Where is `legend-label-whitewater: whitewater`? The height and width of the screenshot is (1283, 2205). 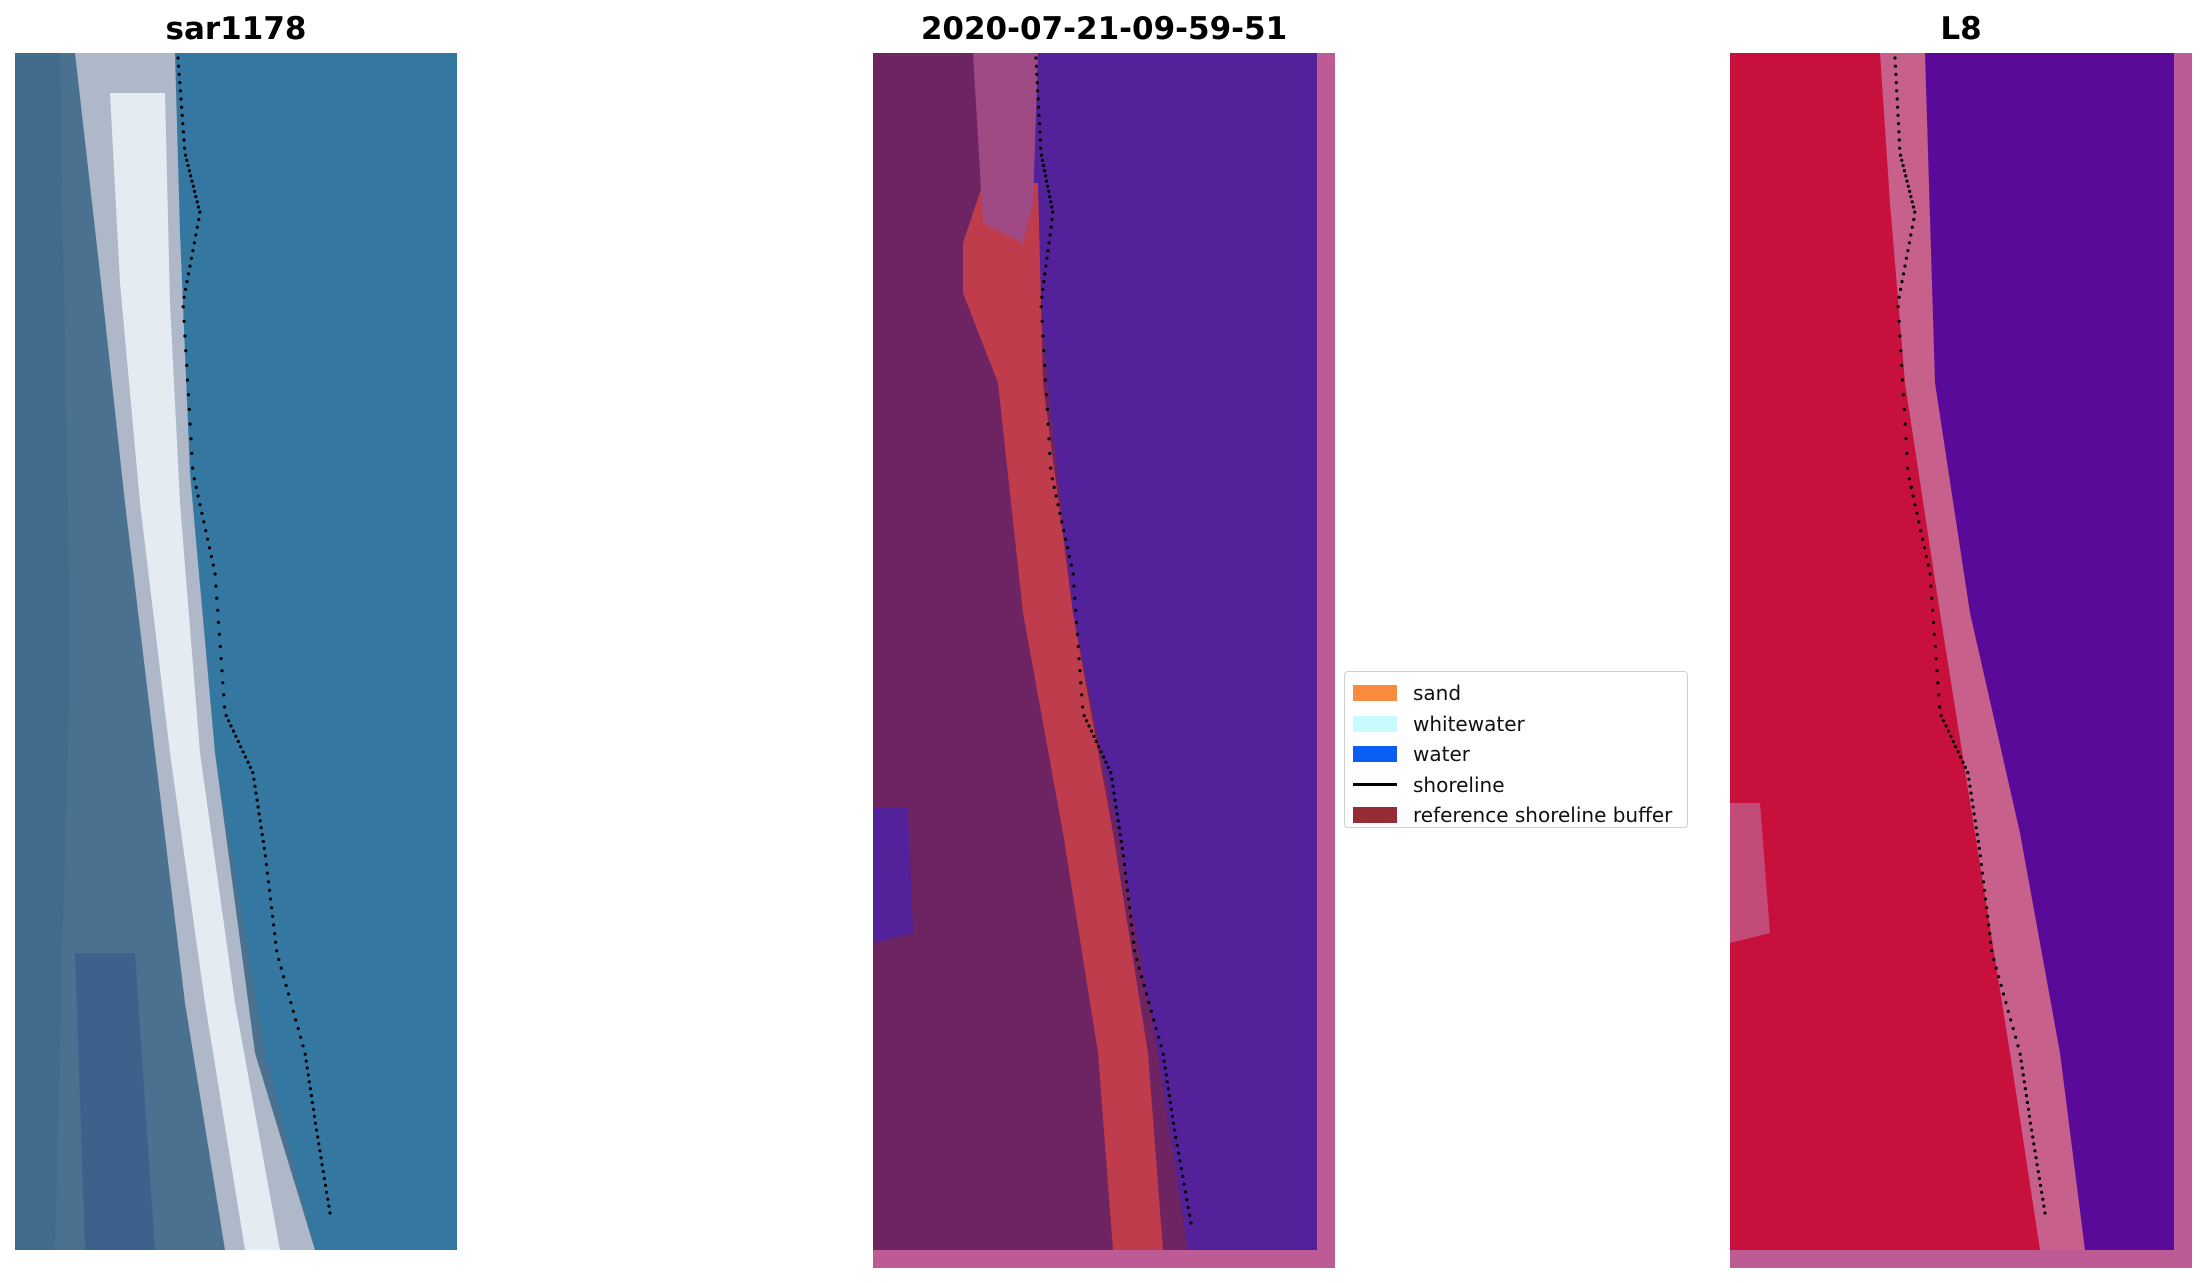
legend-label-whitewater: whitewater is located at coordinates (1469, 723).